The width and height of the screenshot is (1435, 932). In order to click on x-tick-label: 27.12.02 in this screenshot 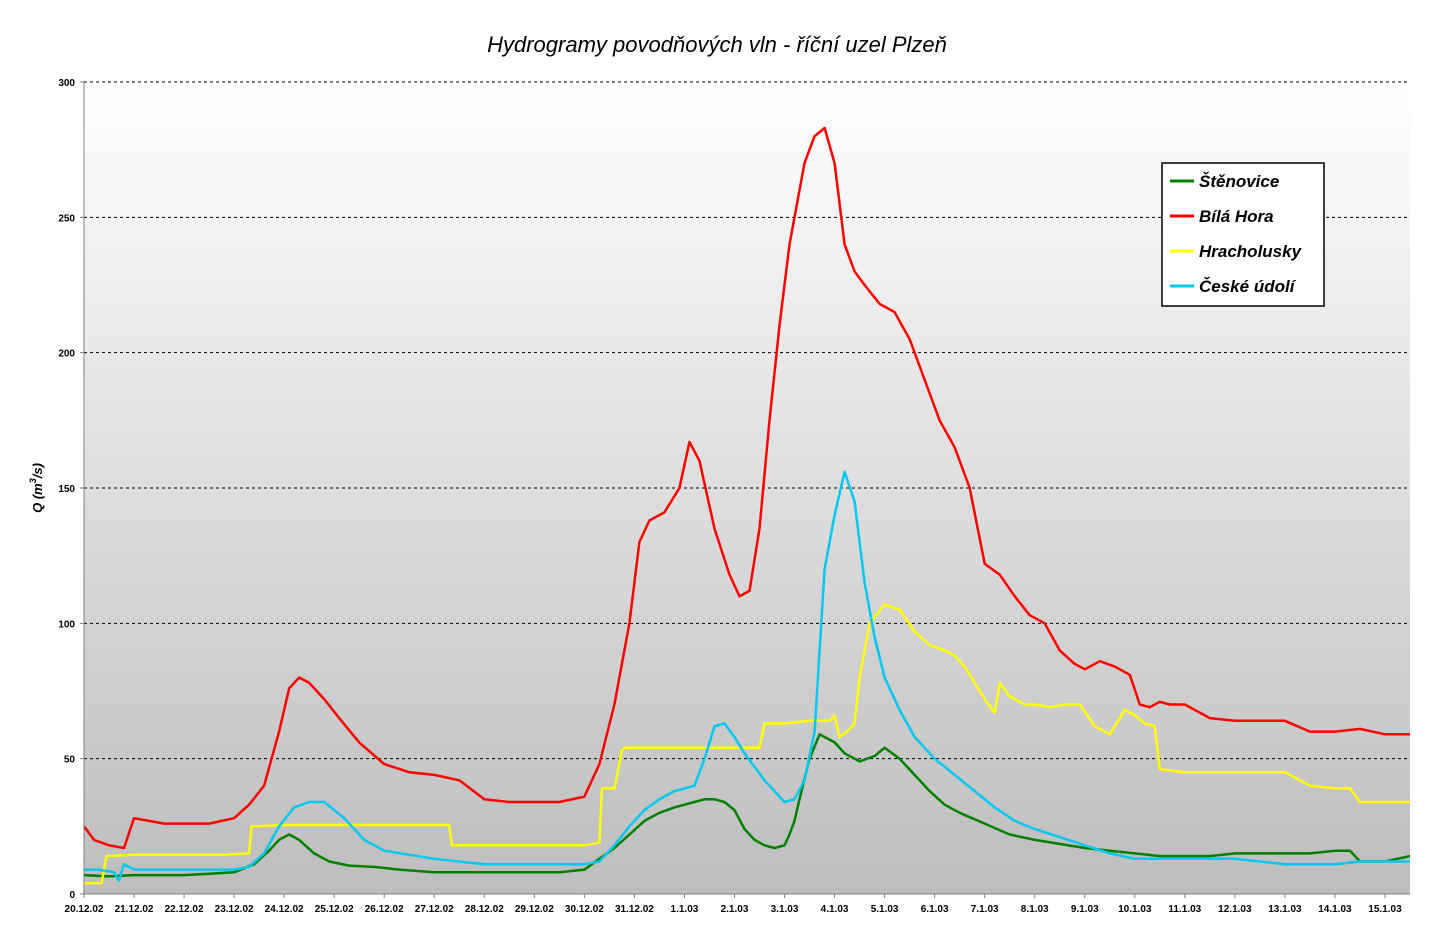, I will do `click(434, 909)`.